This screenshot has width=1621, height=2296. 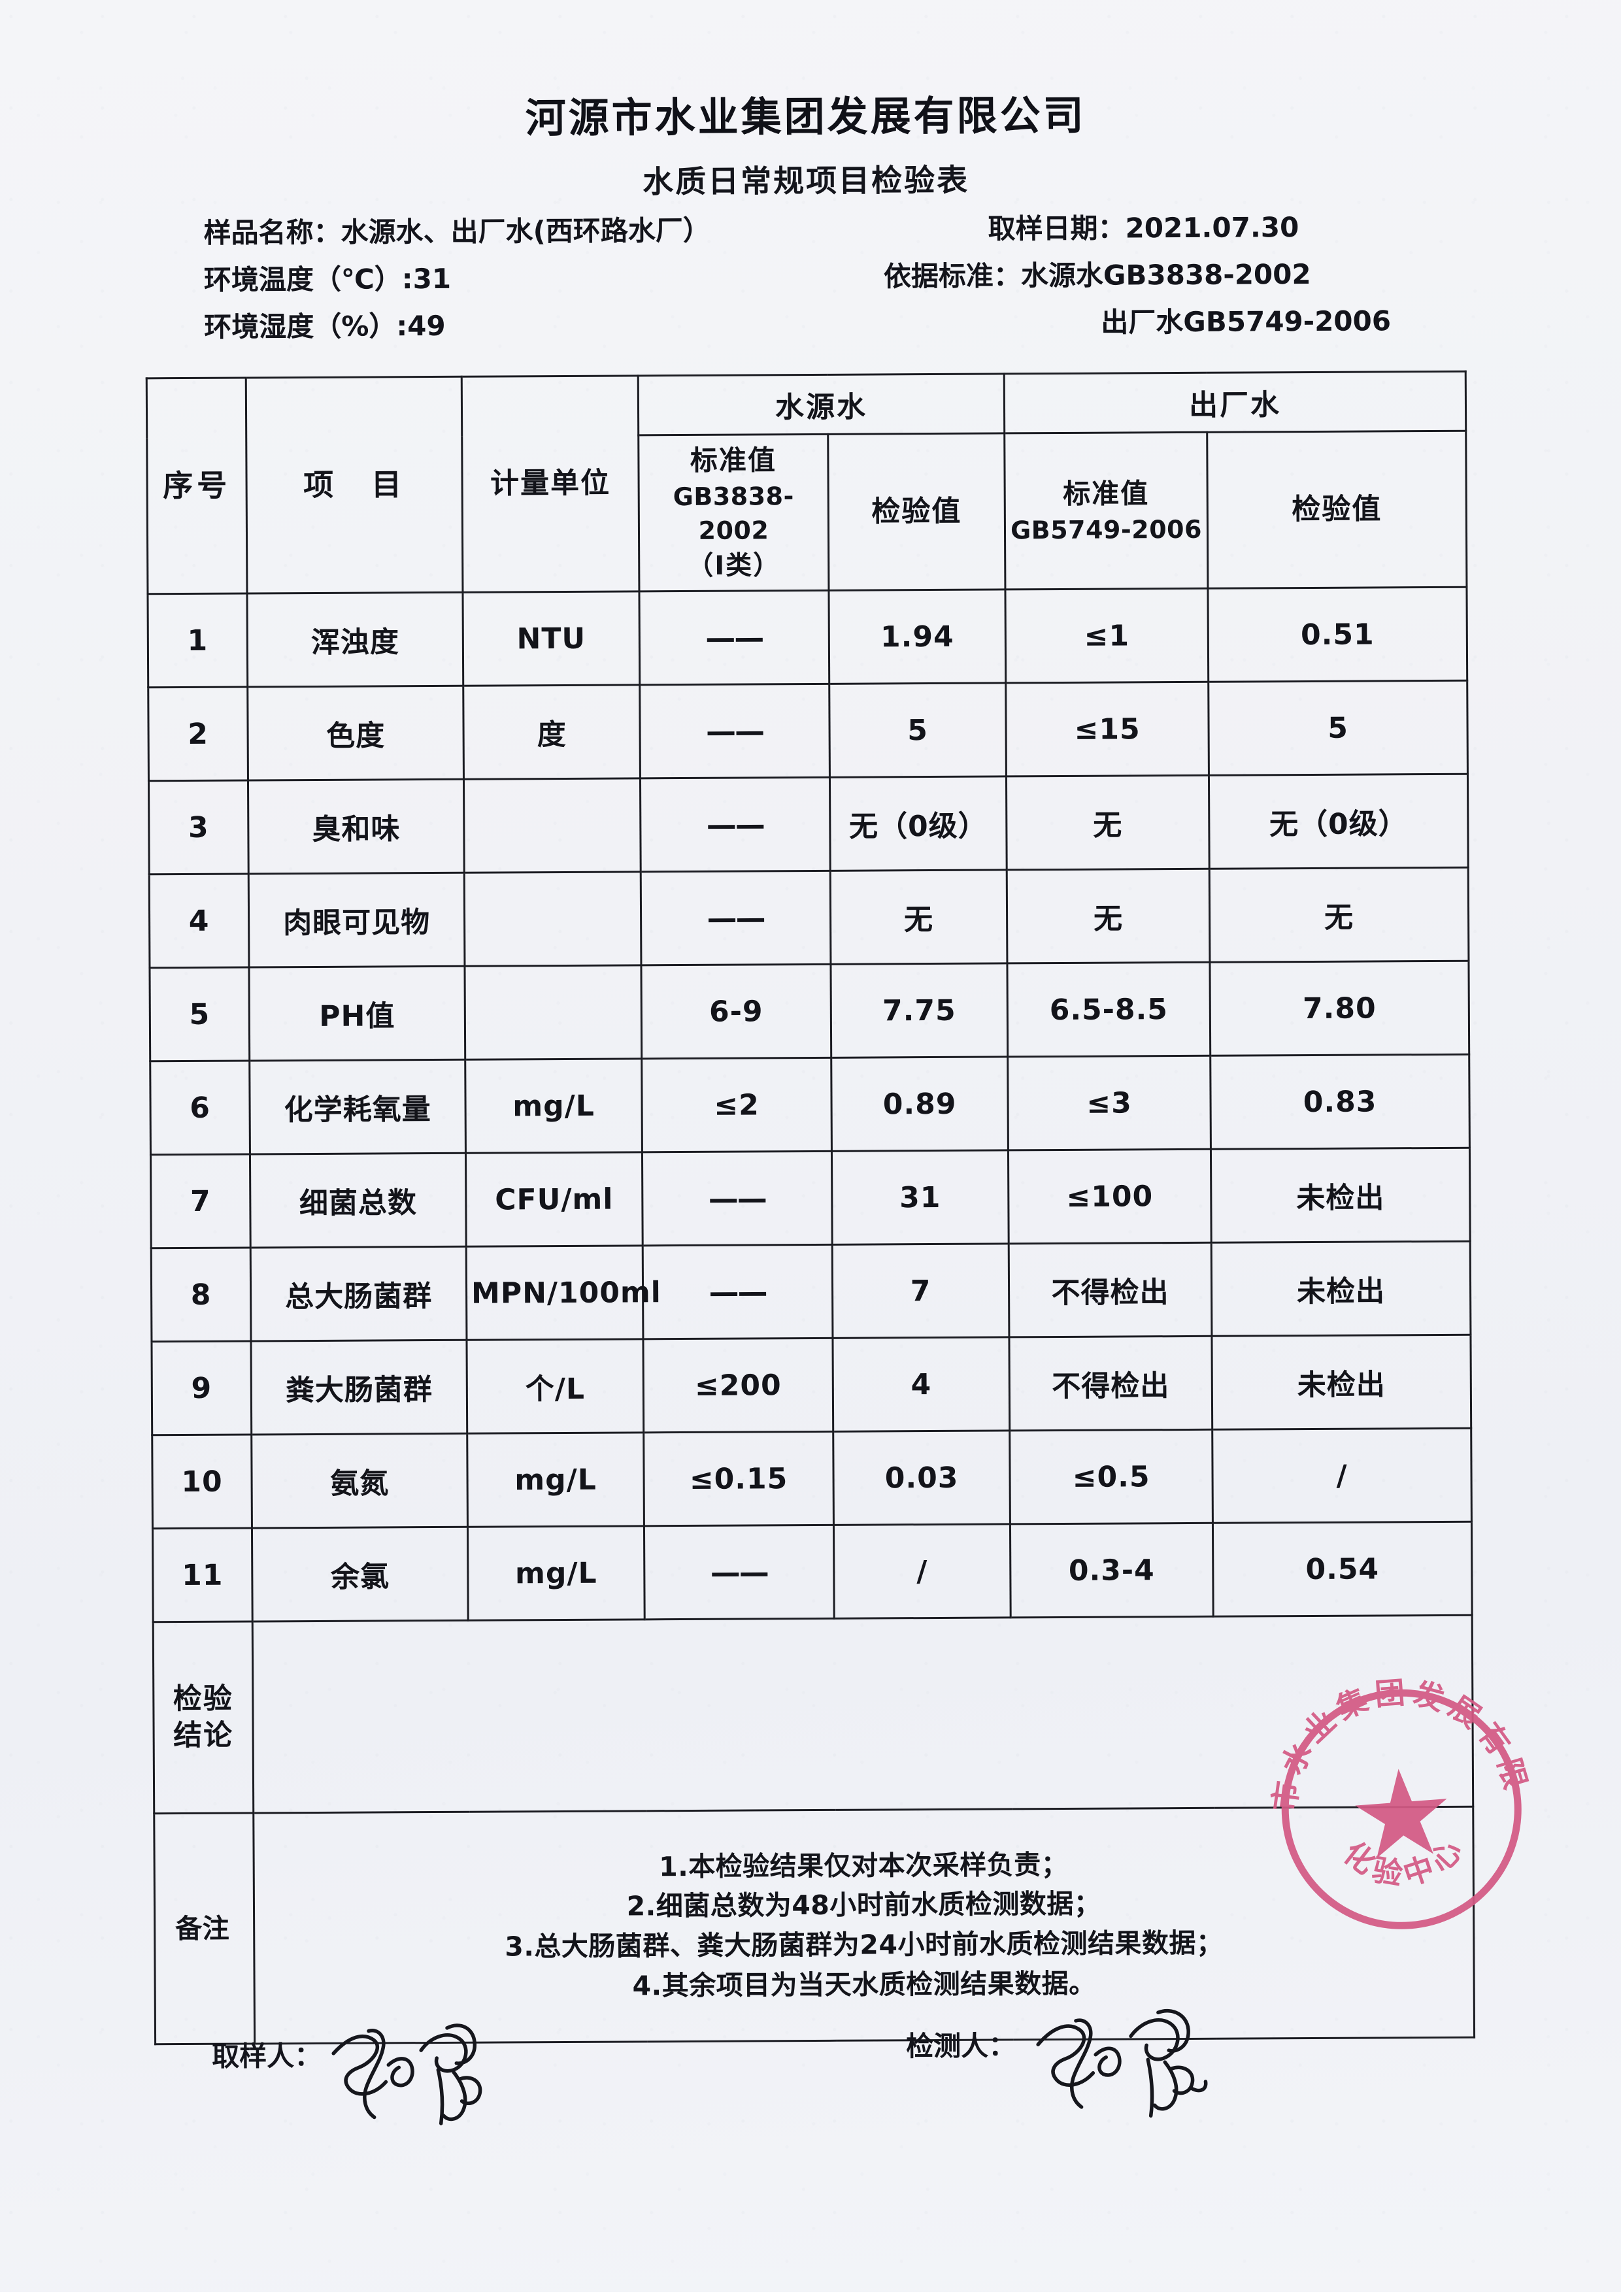 What do you see at coordinates (1337, 510) in the screenshot?
I see `th-val-finished: 检验值` at bounding box center [1337, 510].